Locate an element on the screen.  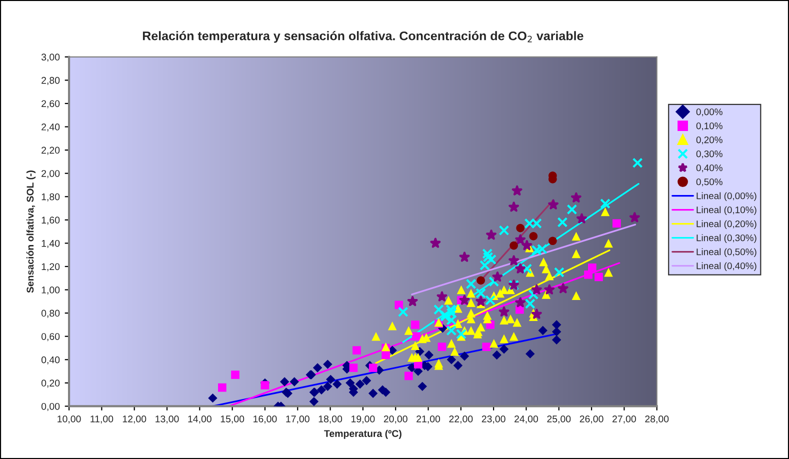
legend-label: 0,00% is located at coordinates (709, 112).